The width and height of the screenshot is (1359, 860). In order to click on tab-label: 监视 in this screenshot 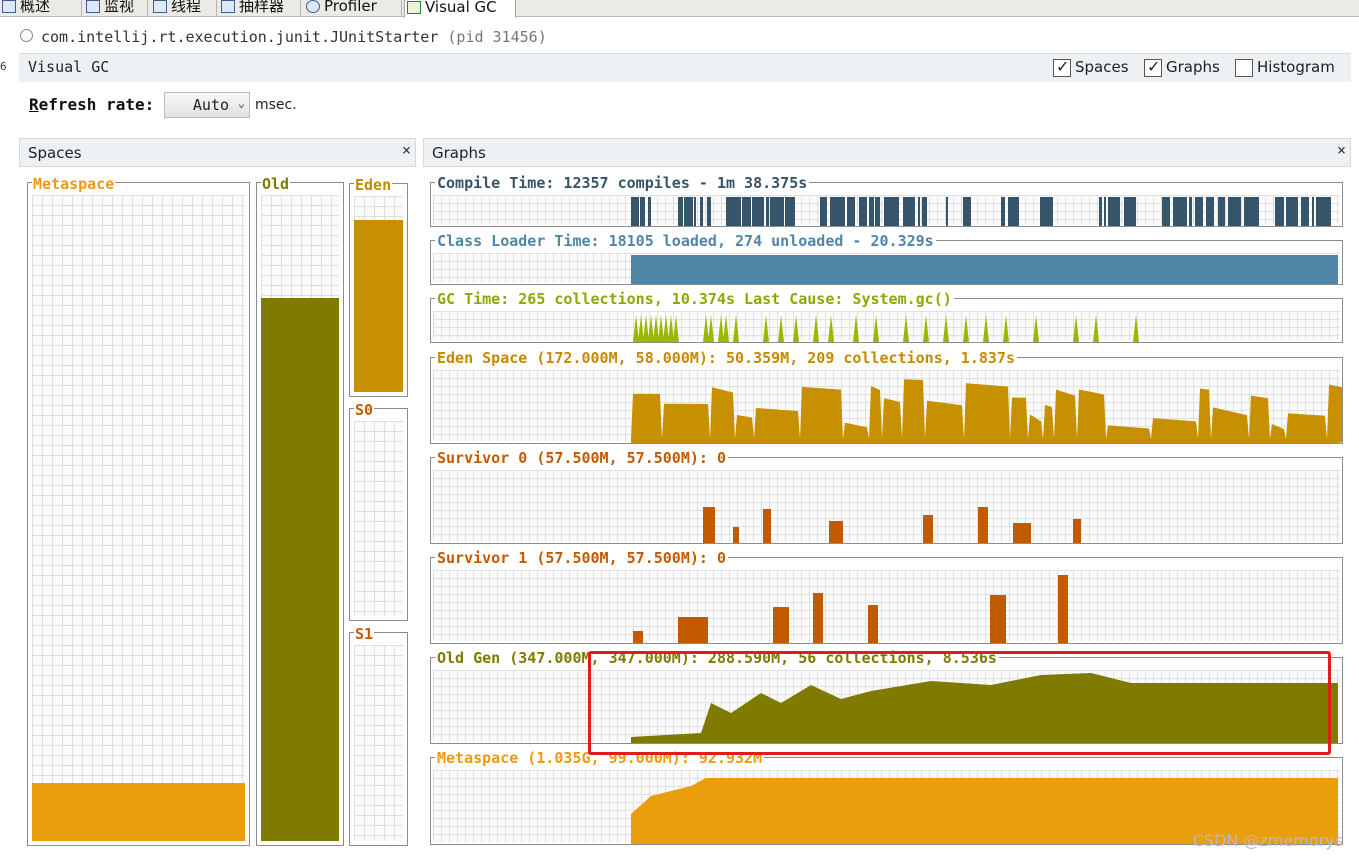, I will do `click(119, 7)`.